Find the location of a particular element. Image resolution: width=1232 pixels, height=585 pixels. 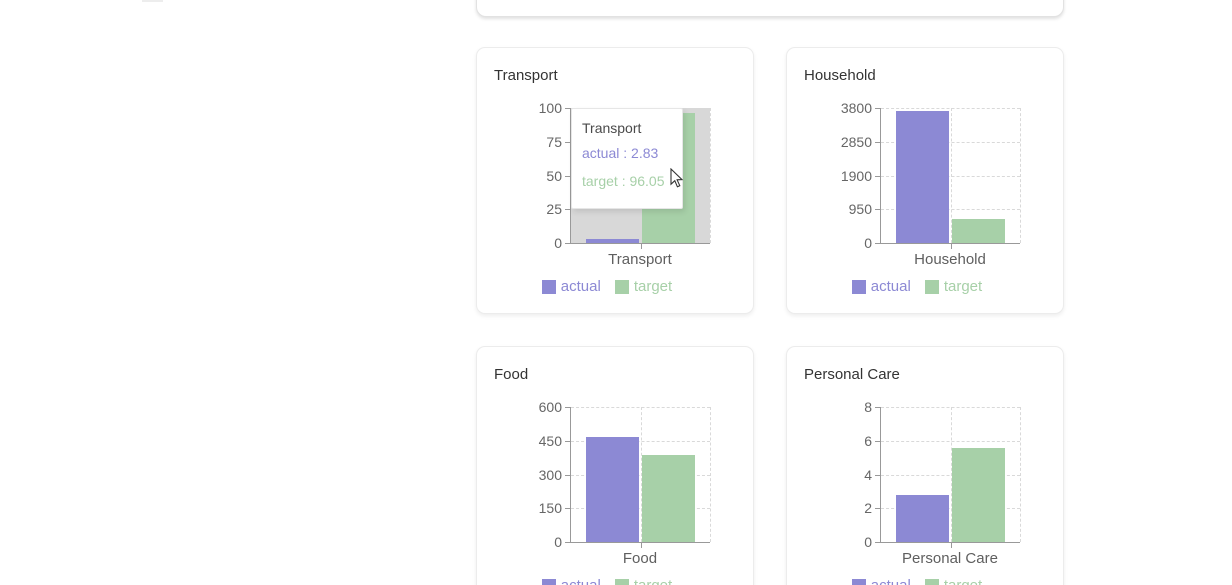

y-axis-tick-label: 600 is located at coordinates (550, 407).